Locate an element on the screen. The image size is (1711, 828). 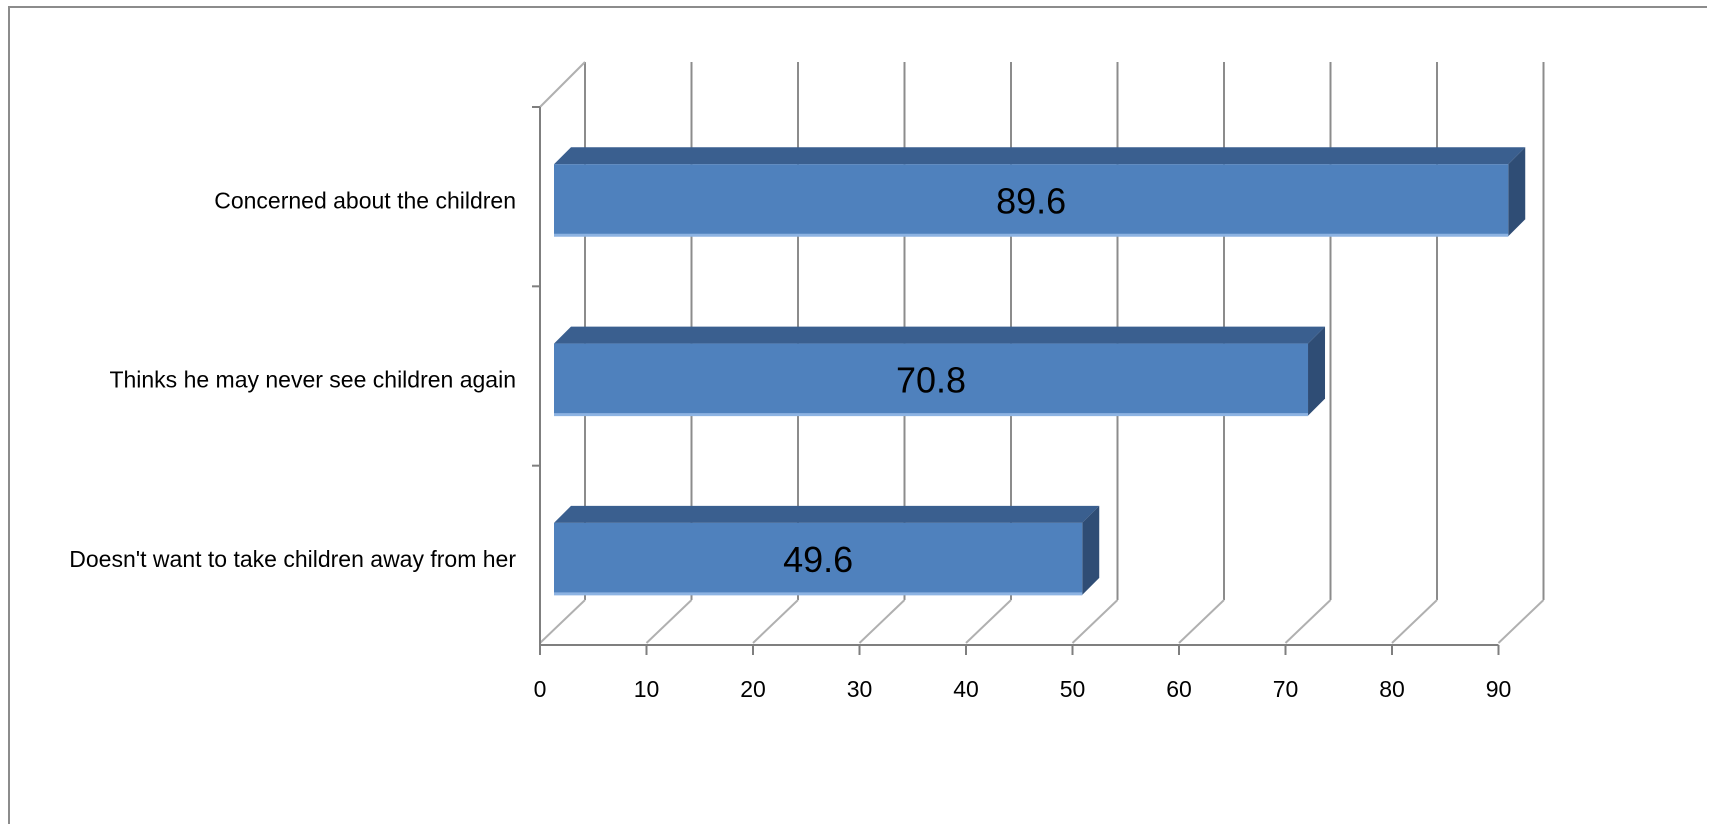
data-label-1: 89.6 is located at coordinates (1031, 200).